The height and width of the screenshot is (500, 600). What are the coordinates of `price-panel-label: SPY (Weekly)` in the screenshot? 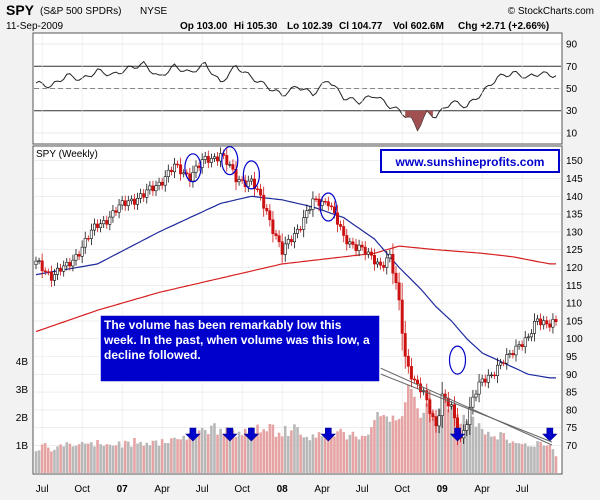 It's located at (67, 154).